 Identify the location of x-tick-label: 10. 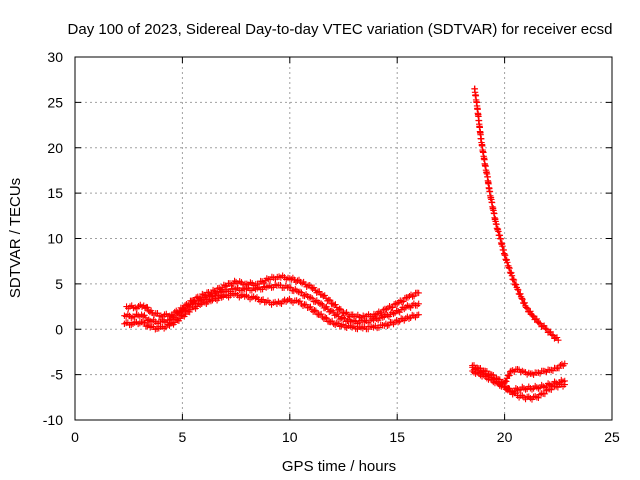
(290, 437).